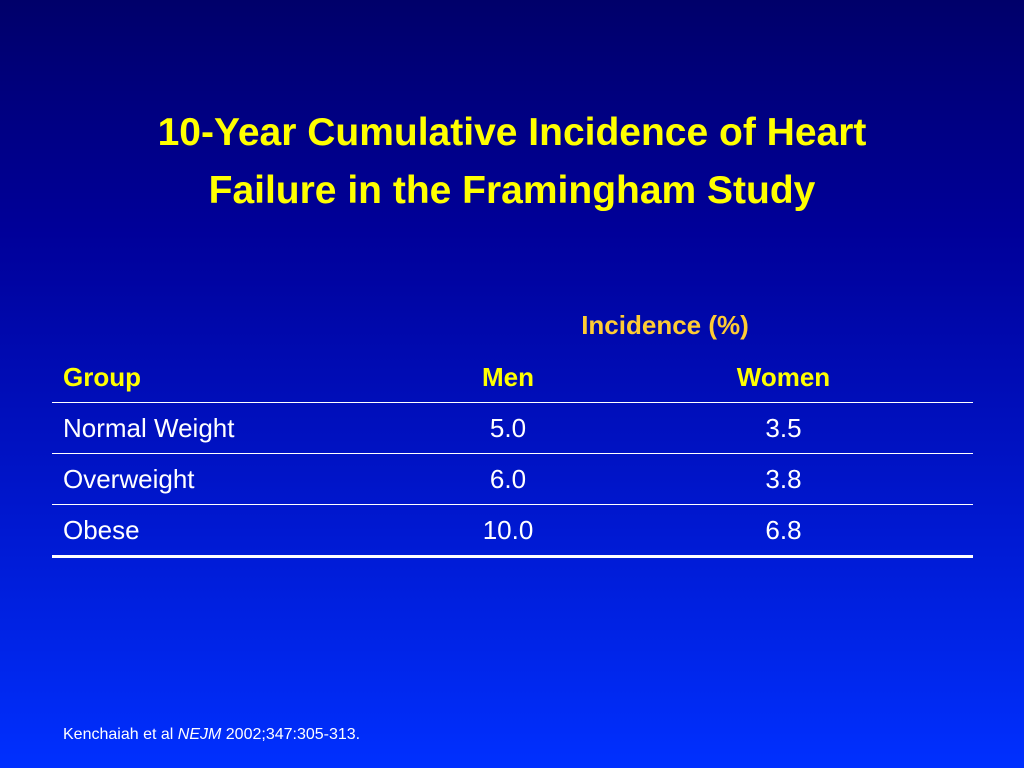  What do you see at coordinates (793, 531) in the screenshot?
I see `row-women-cell: 6.8` at bounding box center [793, 531].